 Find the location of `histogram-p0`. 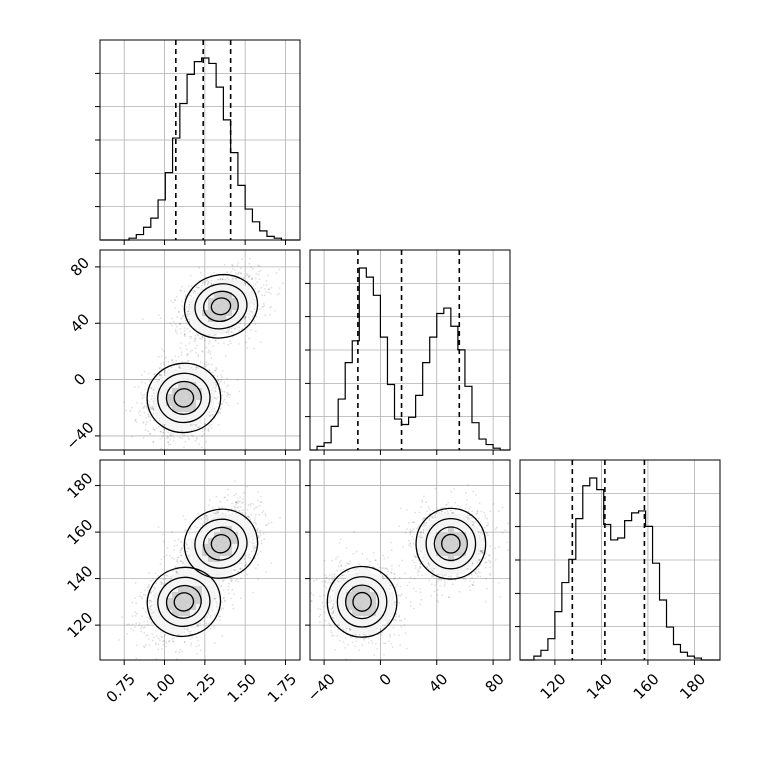

histogram-p0 is located at coordinates (200, 149).